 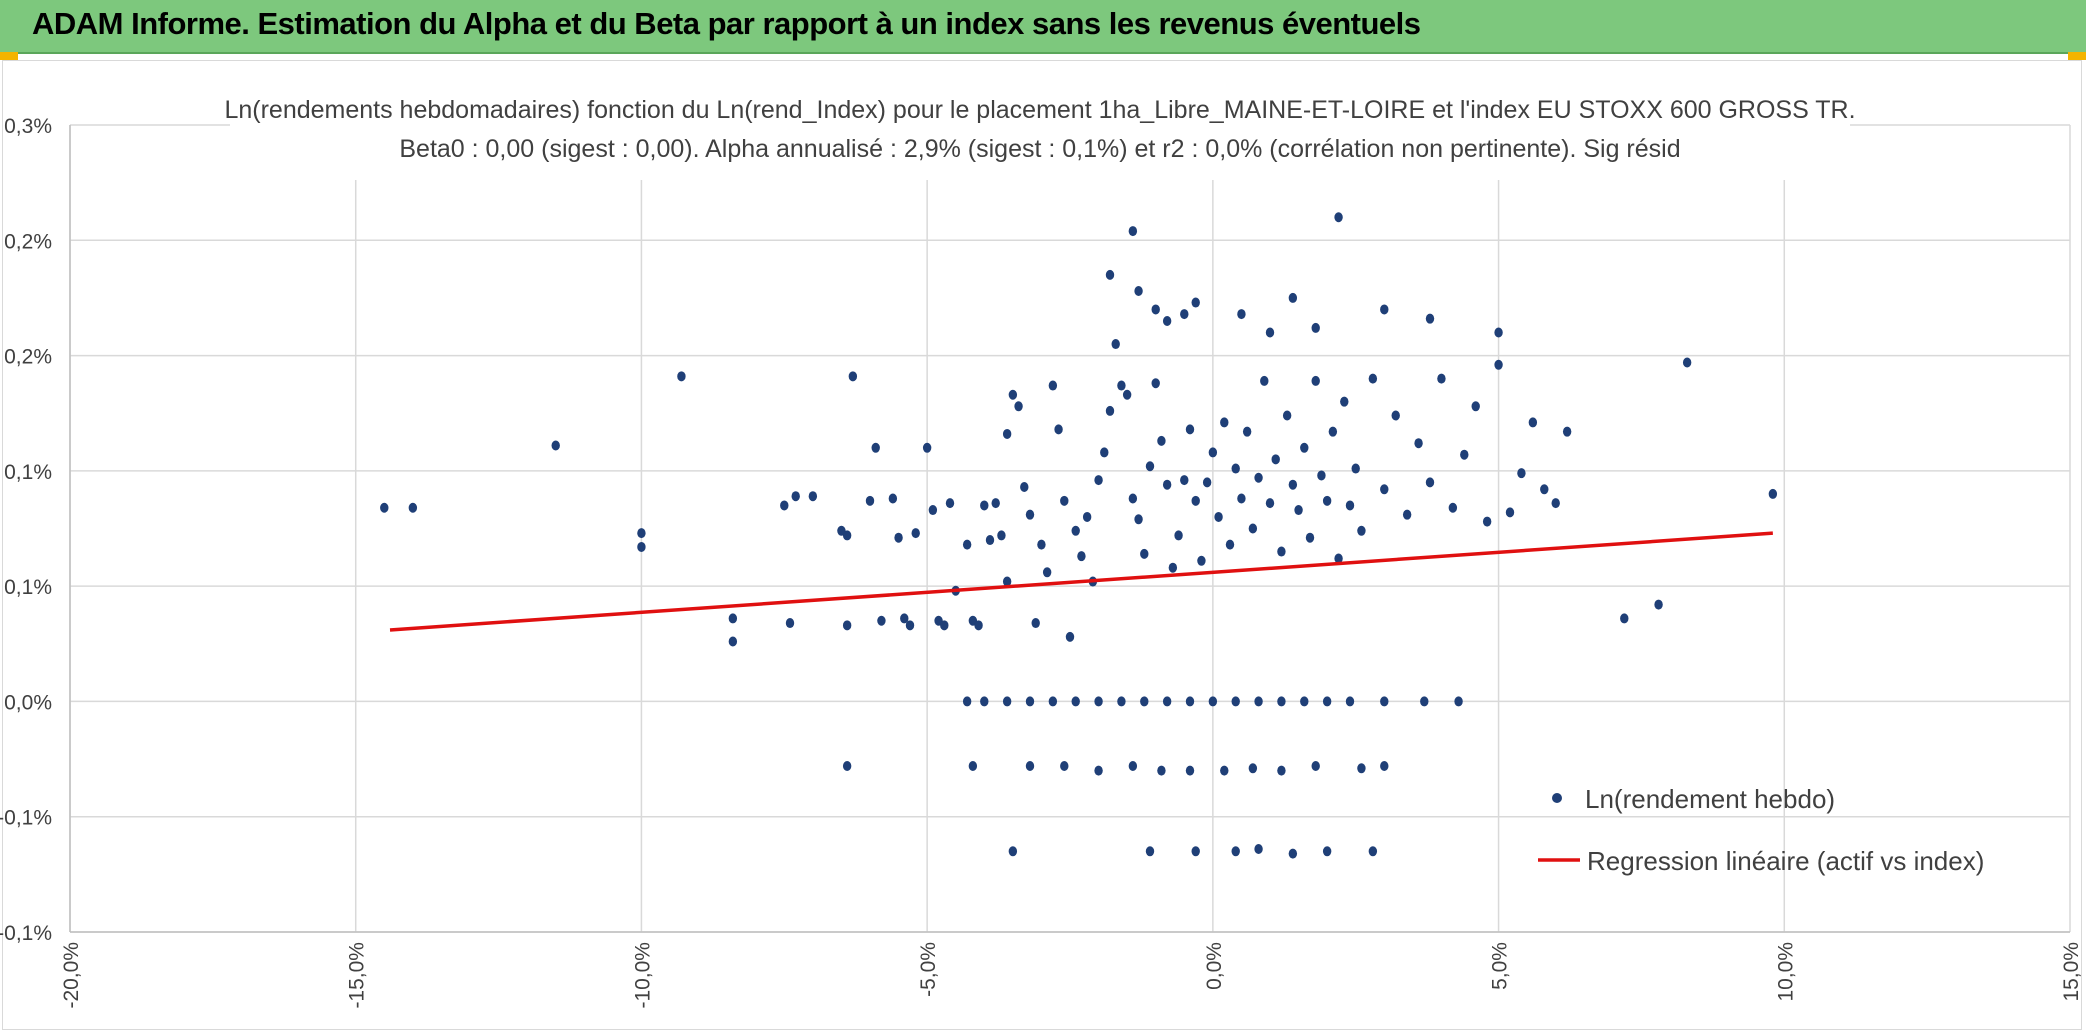 What do you see at coordinates (9, 56) in the screenshot?
I see `corner-marker-left` at bounding box center [9, 56].